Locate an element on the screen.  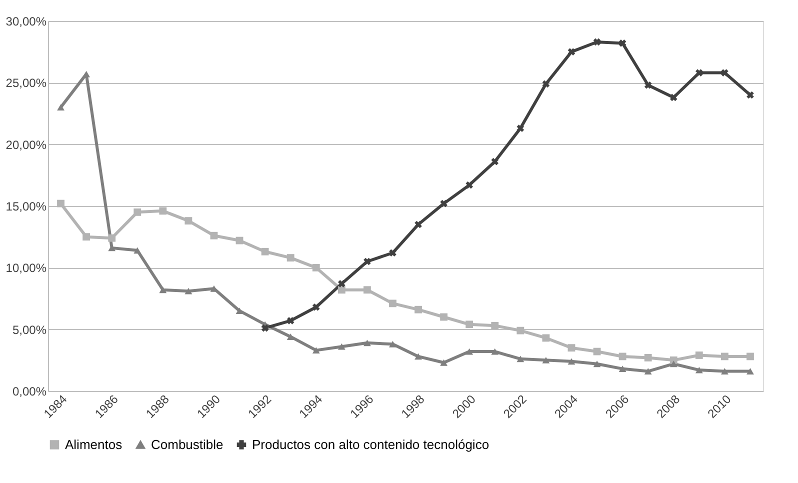
y-tick-label: 25,00% is located at coordinates (26, 83).